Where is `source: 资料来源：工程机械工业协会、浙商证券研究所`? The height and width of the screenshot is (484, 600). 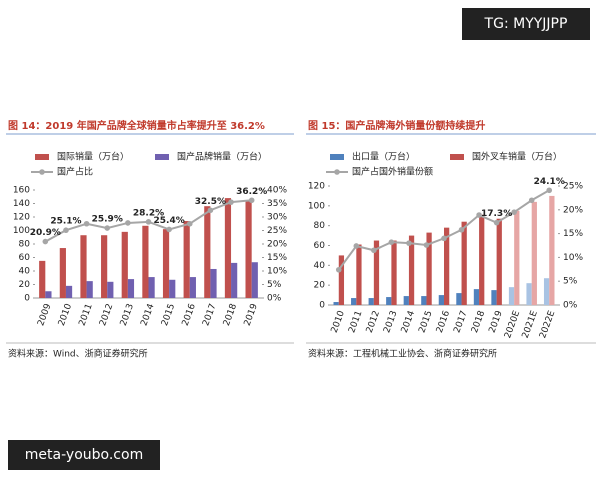
source: 资料来源：工程机械工业协会、浙商证券研究所 is located at coordinates (402, 354).